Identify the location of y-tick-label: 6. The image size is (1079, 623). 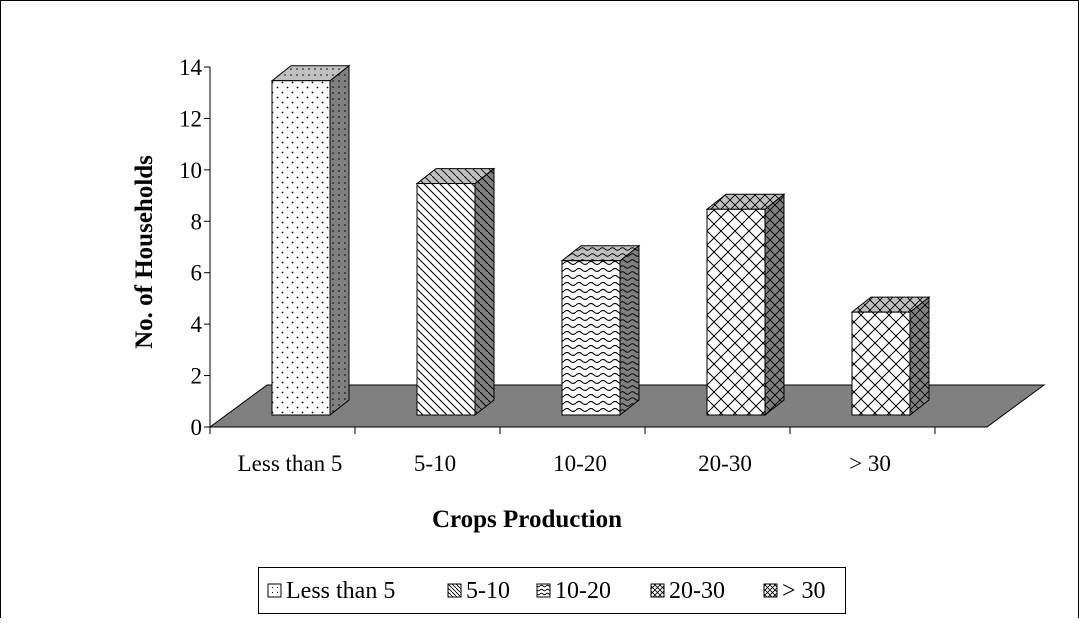
(197, 273).